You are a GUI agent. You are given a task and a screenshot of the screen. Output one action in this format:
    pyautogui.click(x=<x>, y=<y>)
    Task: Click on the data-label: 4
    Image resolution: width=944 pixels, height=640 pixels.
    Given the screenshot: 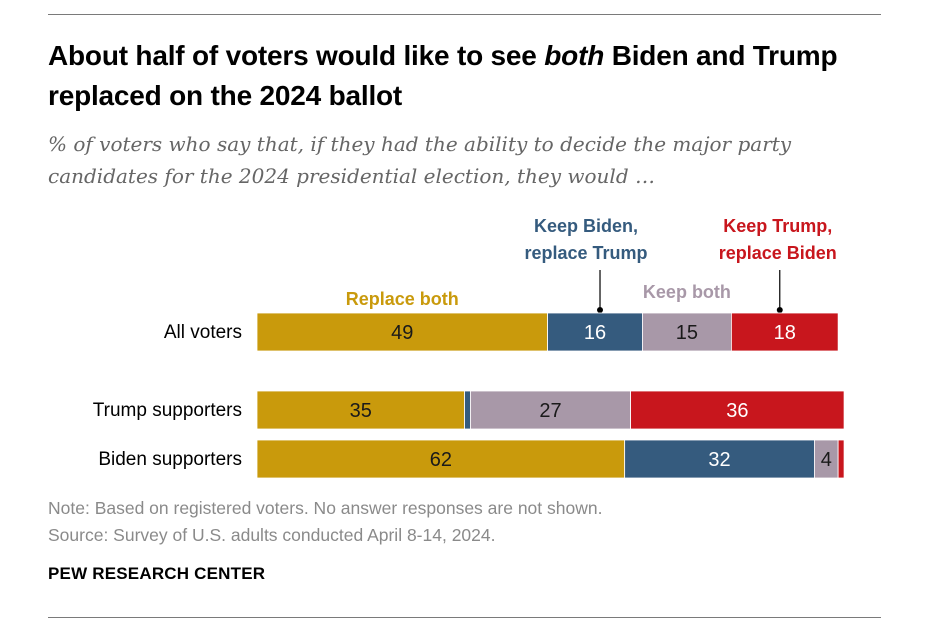 What is the action you would take?
    pyautogui.click(x=826, y=460)
    